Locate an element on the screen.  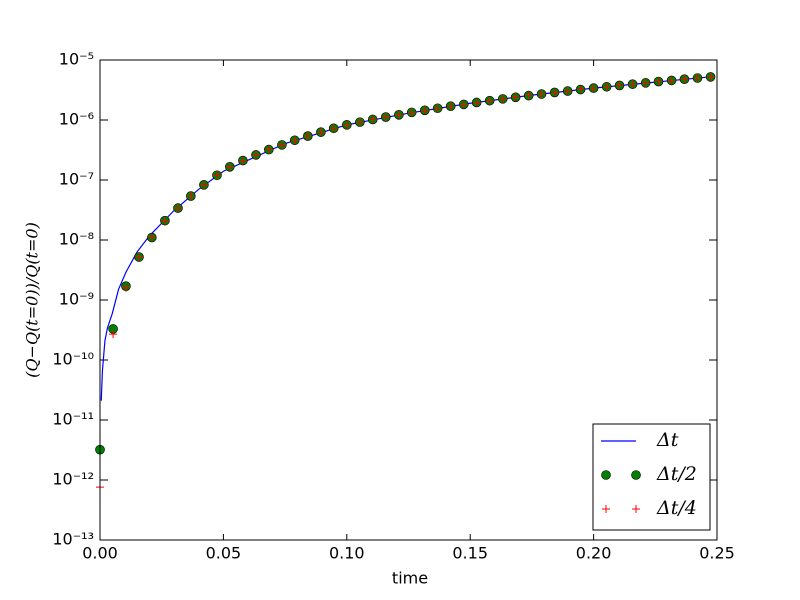
legend-label: Δt/4 is located at coordinates (676, 508).